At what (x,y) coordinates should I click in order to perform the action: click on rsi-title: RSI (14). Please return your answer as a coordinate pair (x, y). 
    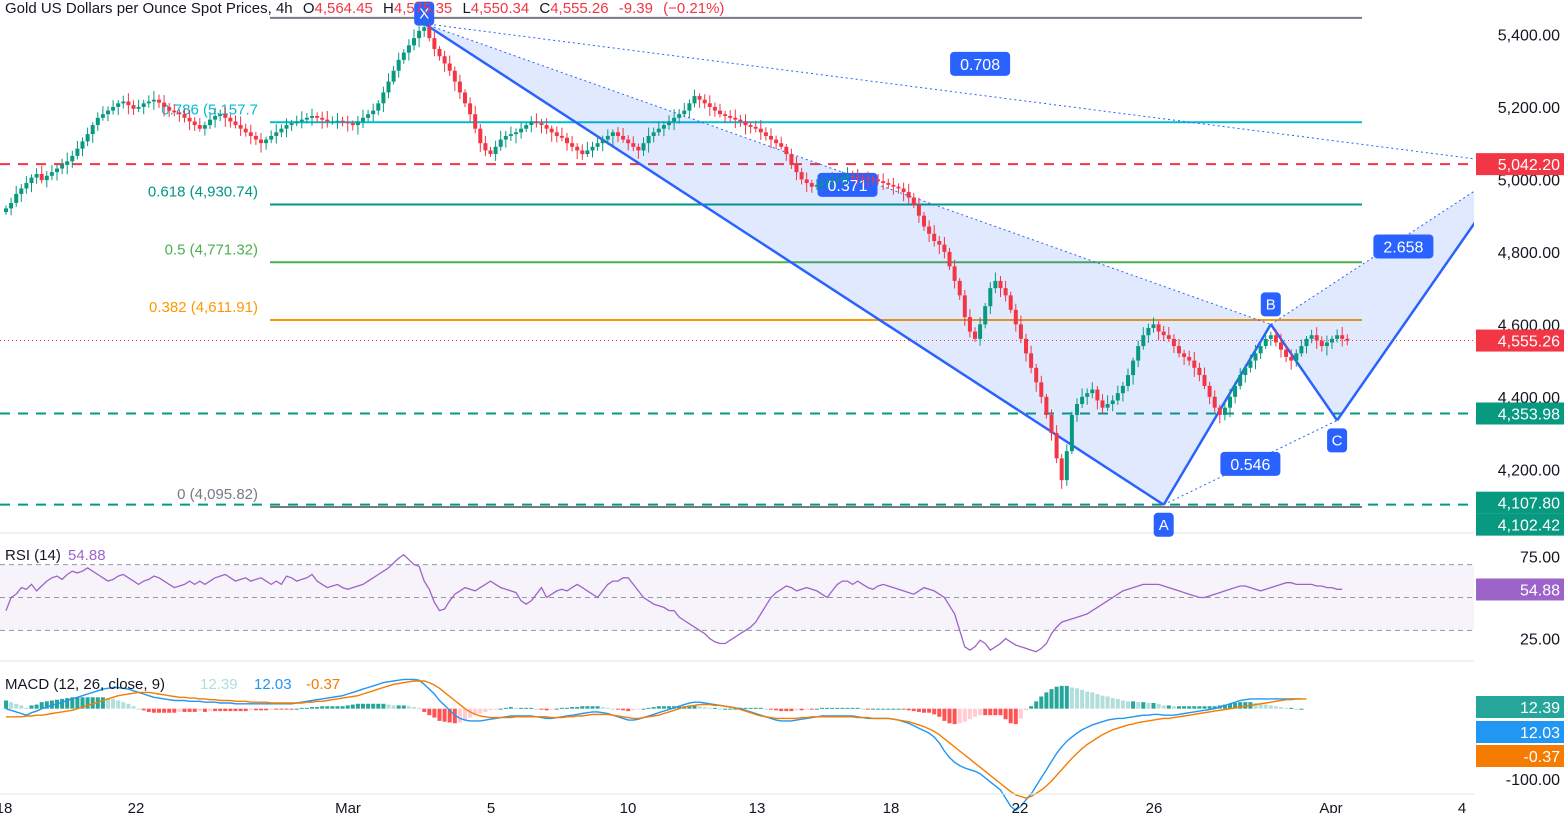
    Looking at the image, I should click on (33, 555).